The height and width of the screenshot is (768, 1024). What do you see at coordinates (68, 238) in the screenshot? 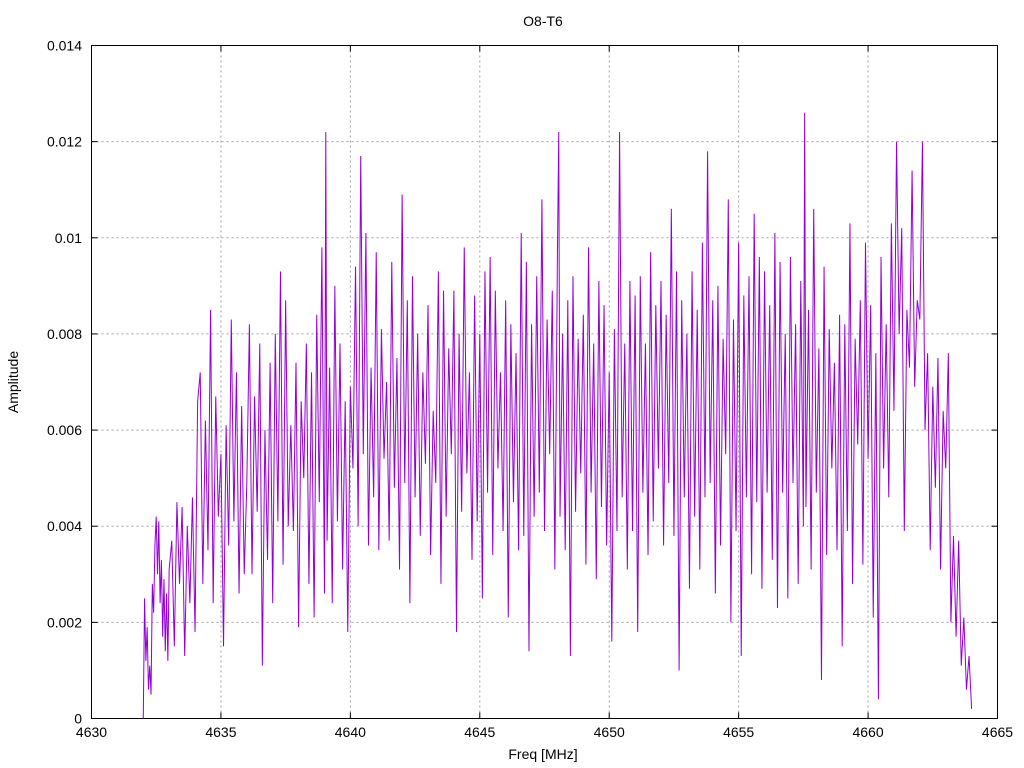
I see `y-tick-label: 0.01` at bounding box center [68, 238].